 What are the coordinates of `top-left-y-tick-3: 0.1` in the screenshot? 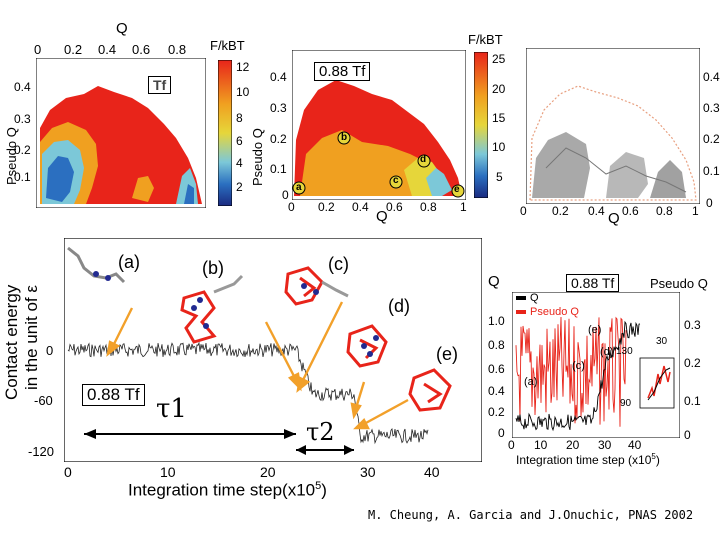 It's located at (22, 177).